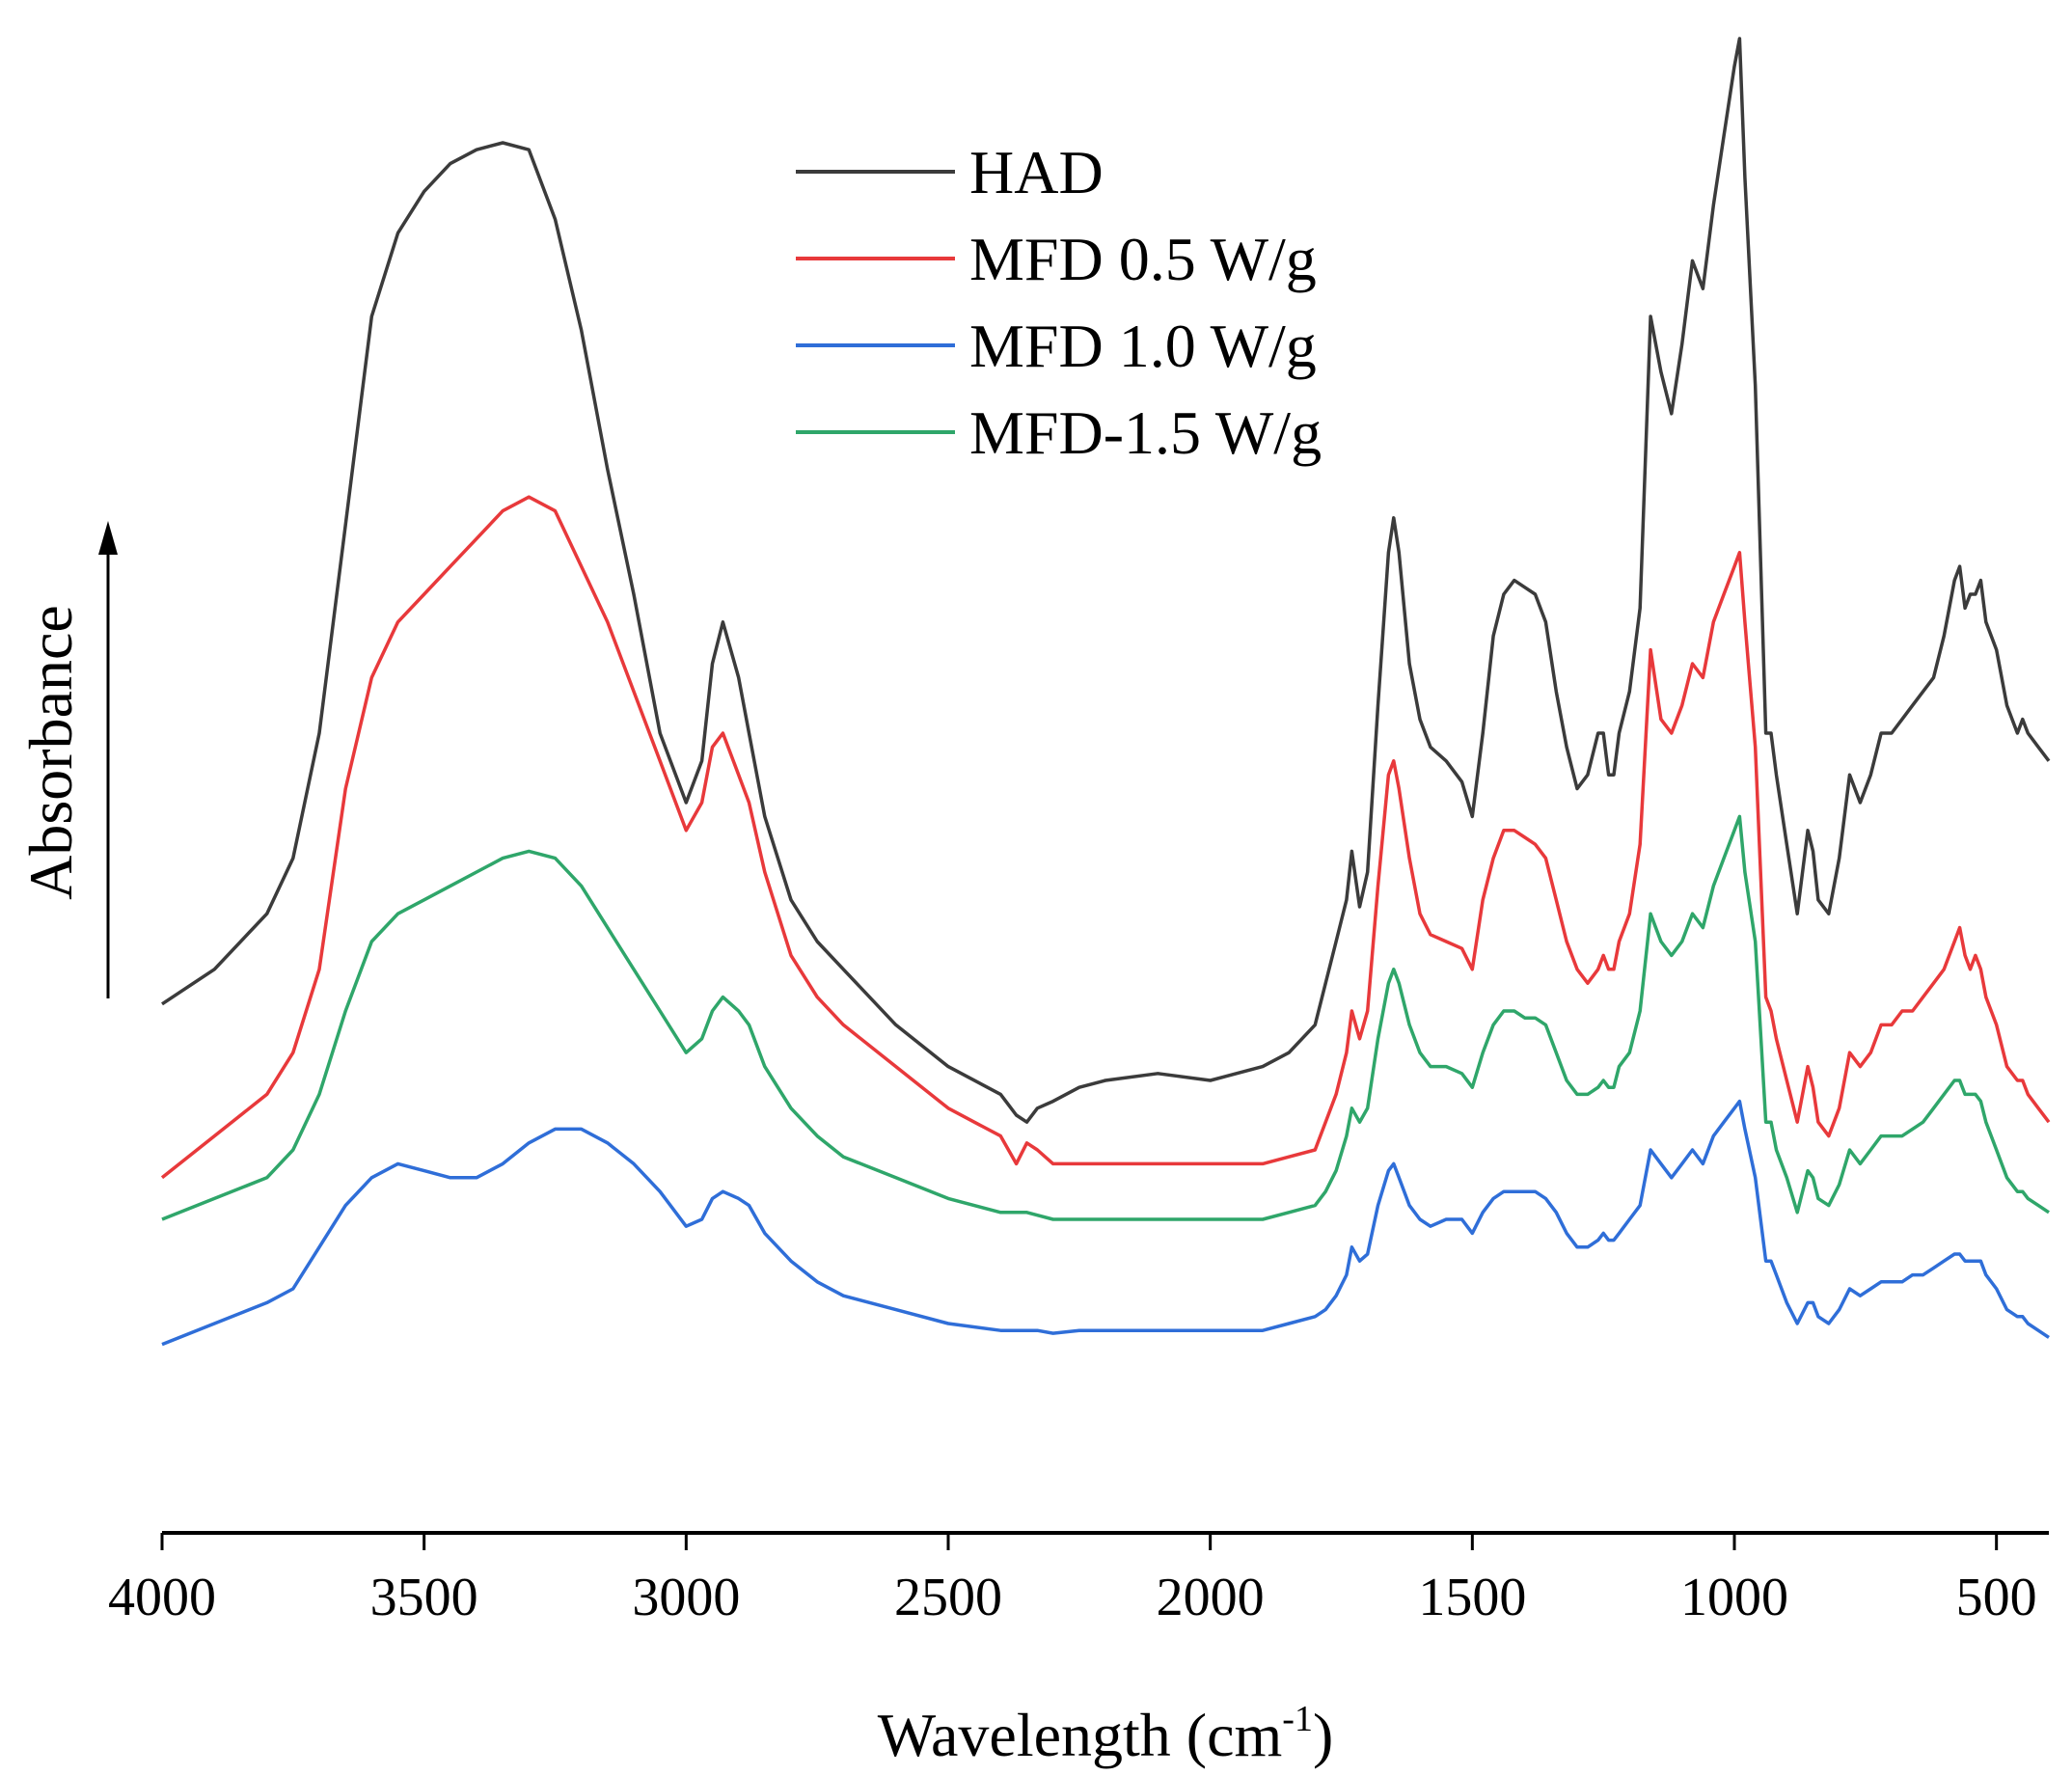 This screenshot has height=1775, width=2072. What do you see at coordinates (50, 752) in the screenshot?
I see `y-axis-title: Absorbance` at bounding box center [50, 752].